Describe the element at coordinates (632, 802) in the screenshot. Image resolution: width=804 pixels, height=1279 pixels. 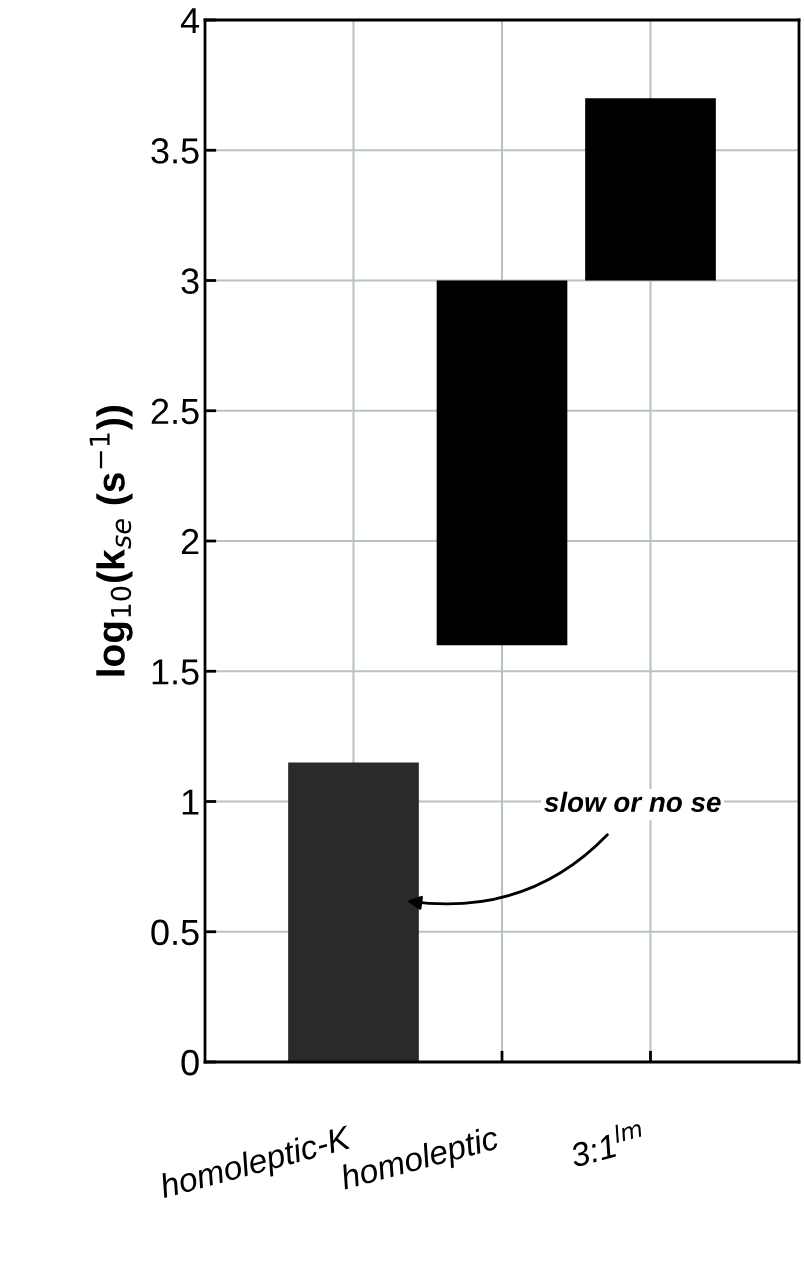
I see `annotation: slow or no se` at that location.